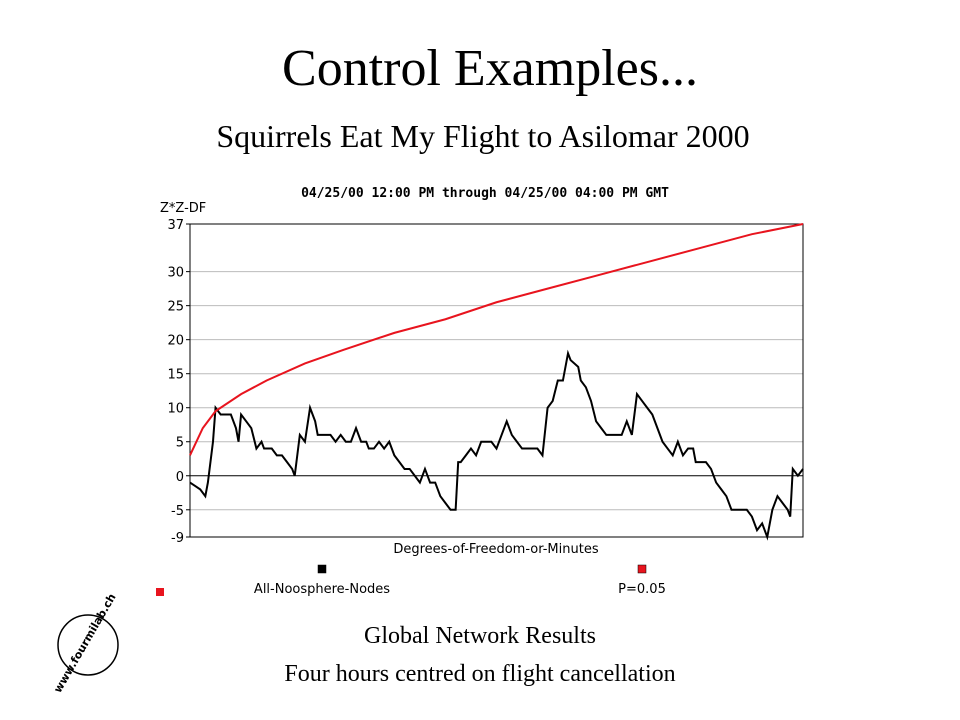 The width and height of the screenshot is (960, 720). I want to click on y-tick-label: 5, so click(180, 443).